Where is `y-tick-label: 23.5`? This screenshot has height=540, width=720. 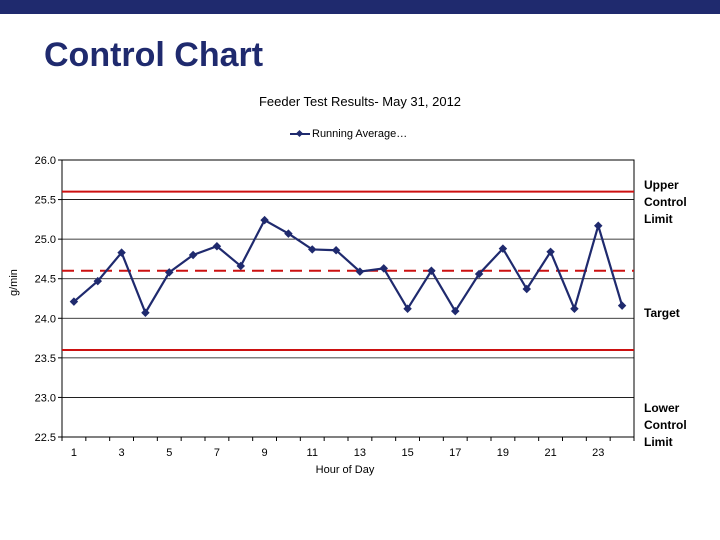
y-tick-label: 23.5 is located at coordinates (45, 359).